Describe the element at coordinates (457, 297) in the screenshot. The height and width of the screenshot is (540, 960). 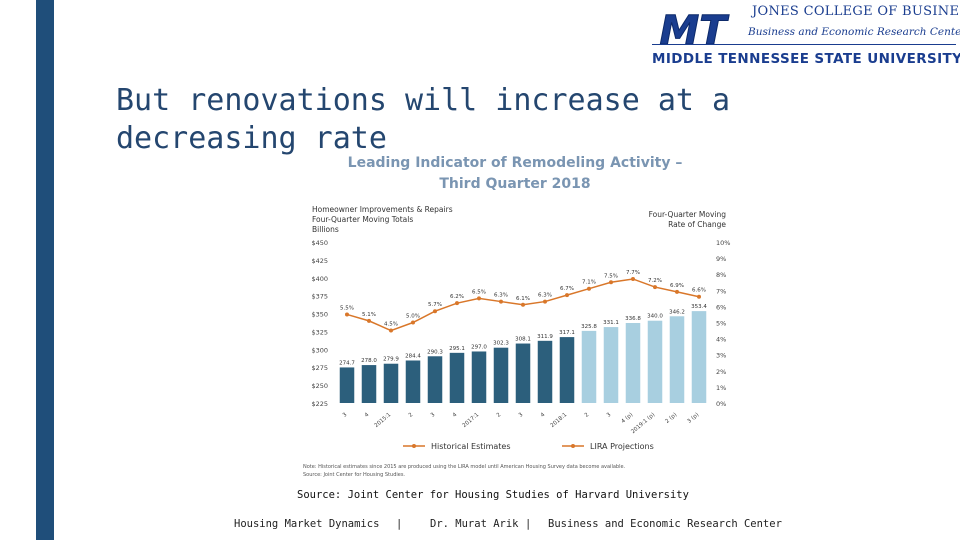
I see `rate-label: 6.2%` at that location.